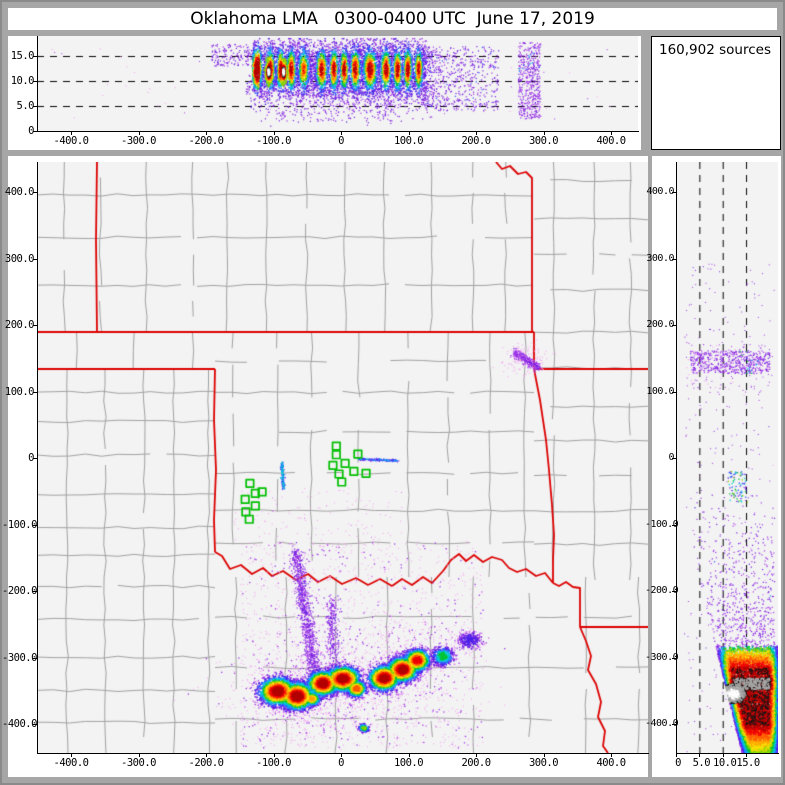 This screenshot has height=785, width=785. I want to click on map-x-tick-label: 400.0, so click(611, 763).